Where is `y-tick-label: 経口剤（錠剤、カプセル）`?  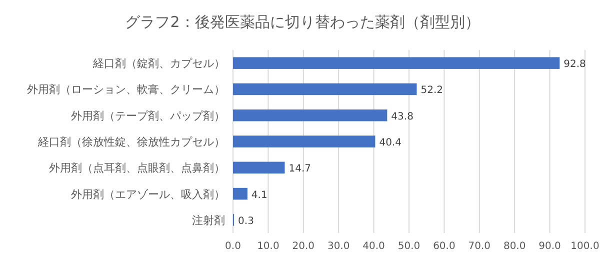
y-tick-label: 経口剤（錠剤、カプセル） is located at coordinates (158, 63).